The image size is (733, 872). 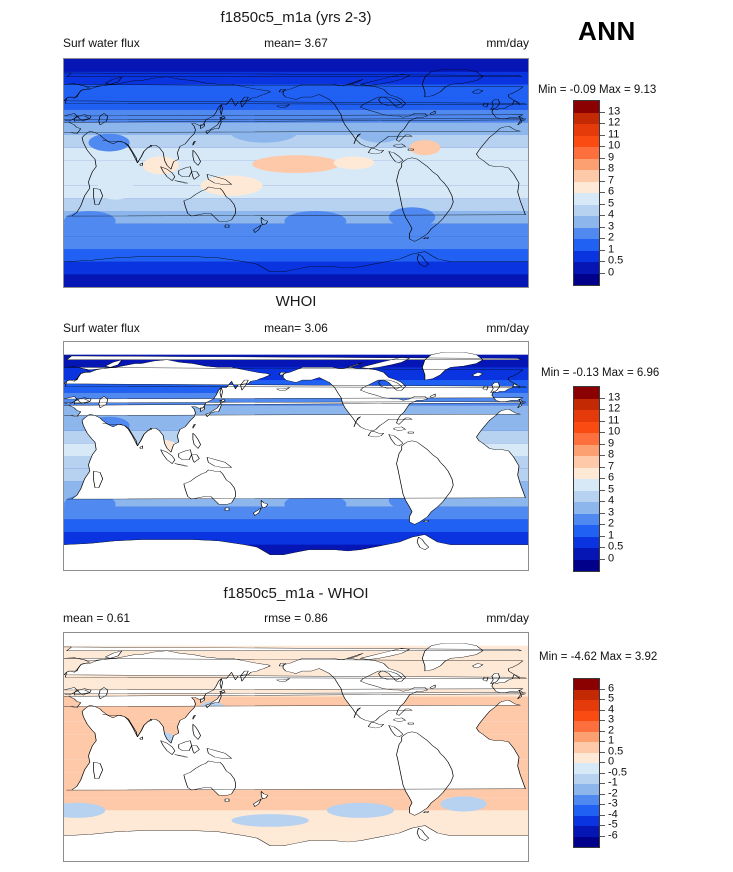 I want to click on colorbar-ticks-model, so click(x=603, y=192).